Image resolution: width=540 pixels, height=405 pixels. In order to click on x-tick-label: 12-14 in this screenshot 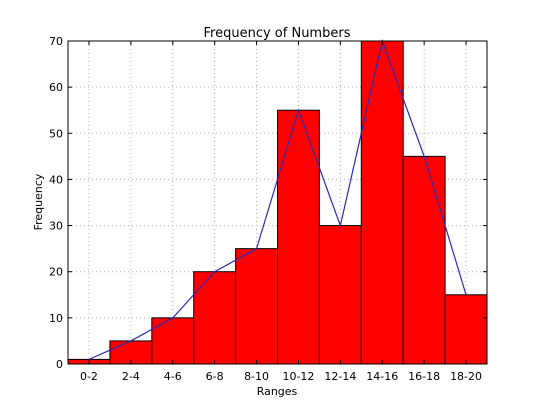, I will do `click(340, 376)`.